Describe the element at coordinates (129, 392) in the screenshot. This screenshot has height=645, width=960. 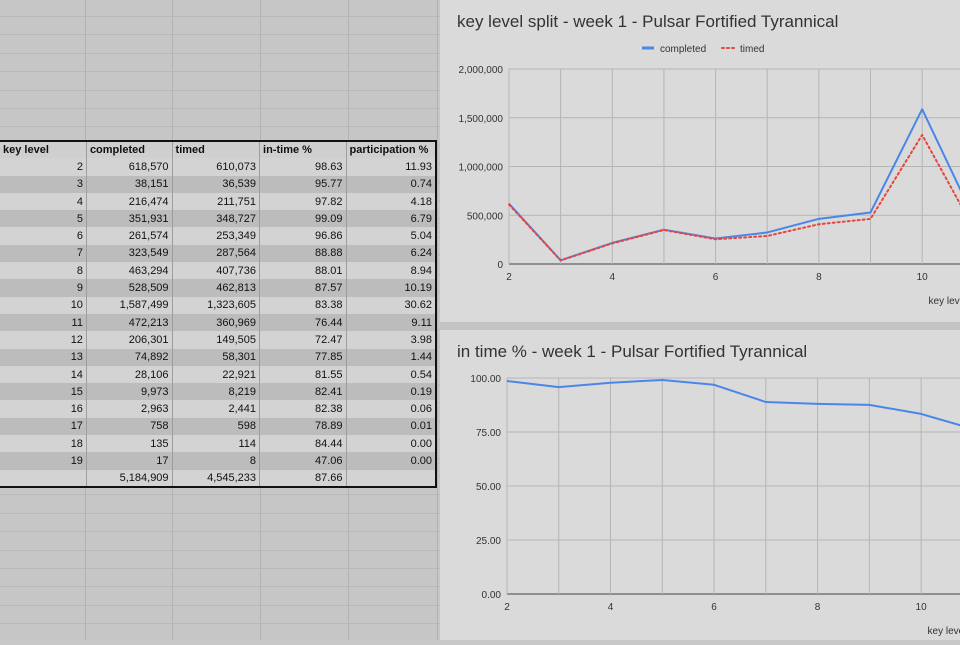
I see `table-cell: 9,973` at that location.